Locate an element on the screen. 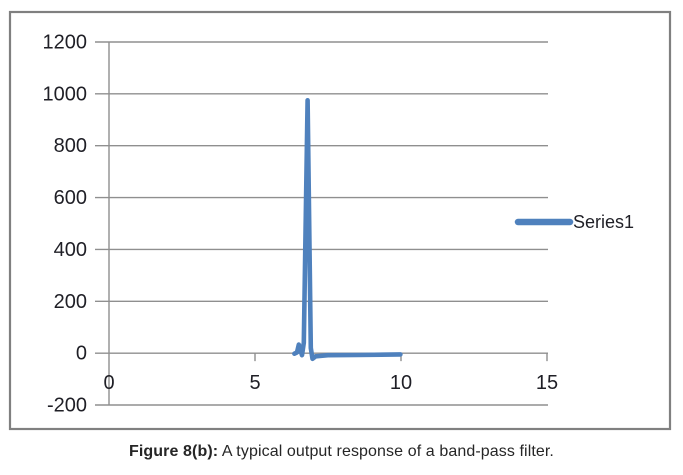 The height and width of the screenshot is (475, 683). y-tick-label: 1000 is located at coordinates (65, 94).